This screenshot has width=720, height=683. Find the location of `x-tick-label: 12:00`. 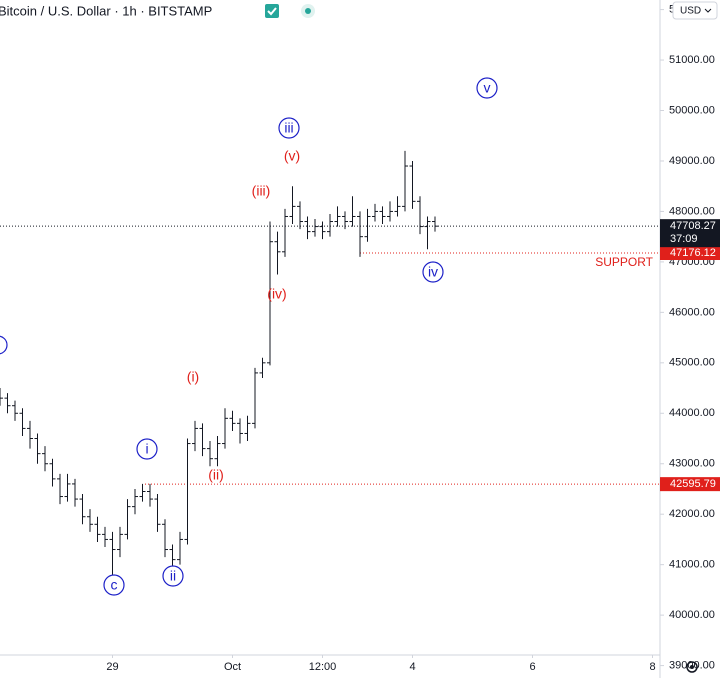

x-tick-label: 12:00 is located at coordinates (323, 667).